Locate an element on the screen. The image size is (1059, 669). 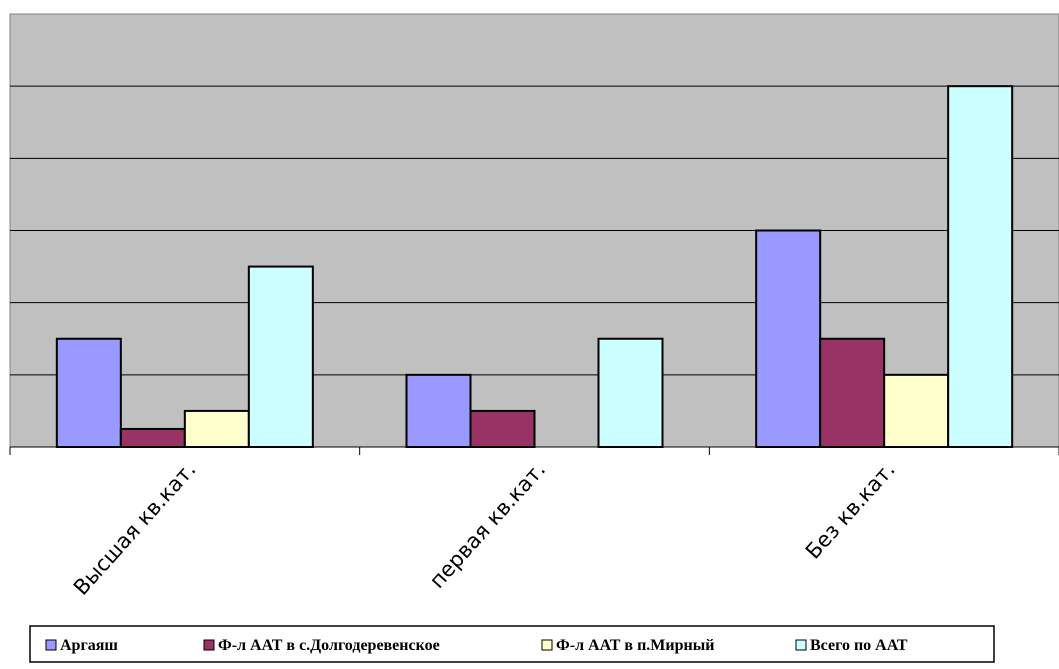
legend-label: Ф-л ААТ в с.Долгодеревенское is located at coordinates (329, 645).